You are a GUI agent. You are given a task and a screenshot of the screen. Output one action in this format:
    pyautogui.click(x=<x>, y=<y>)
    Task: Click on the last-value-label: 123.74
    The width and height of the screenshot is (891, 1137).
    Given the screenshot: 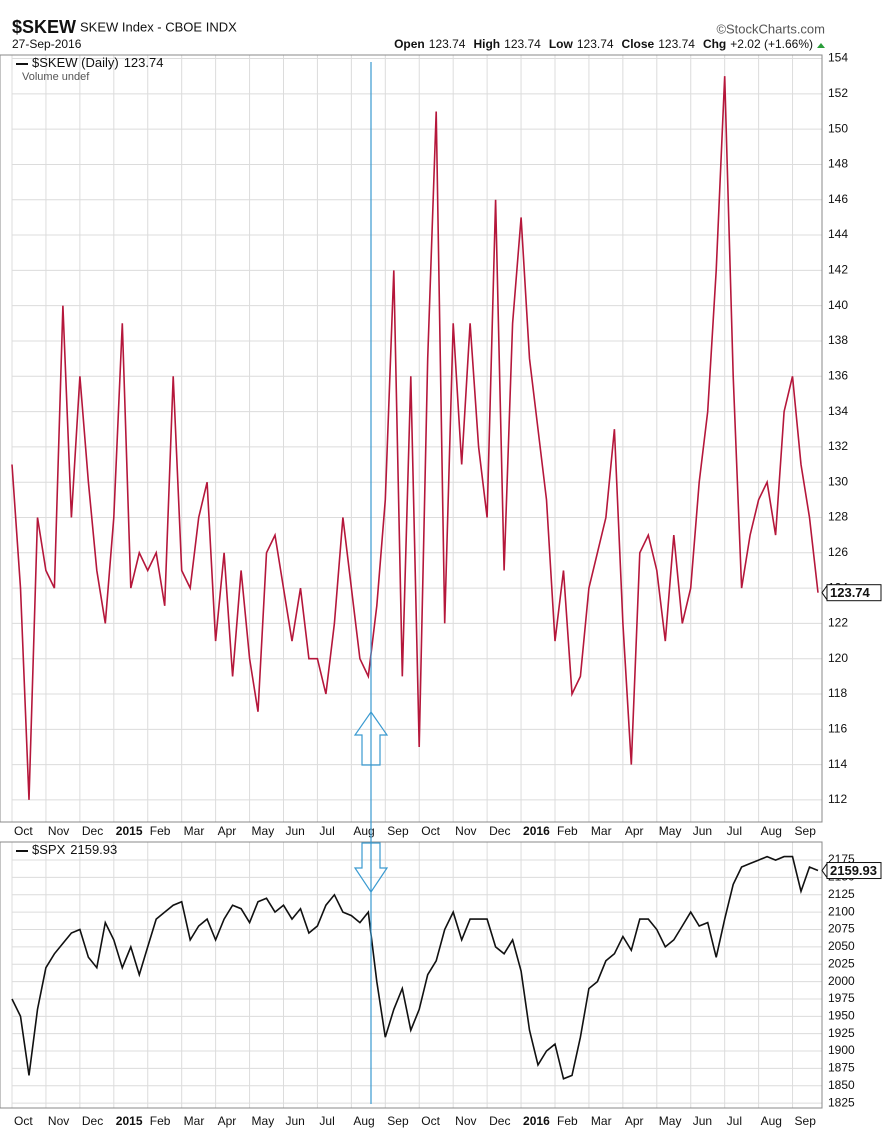 What is the action you would take?
    pyautogui.click(x=850, y=592)
    